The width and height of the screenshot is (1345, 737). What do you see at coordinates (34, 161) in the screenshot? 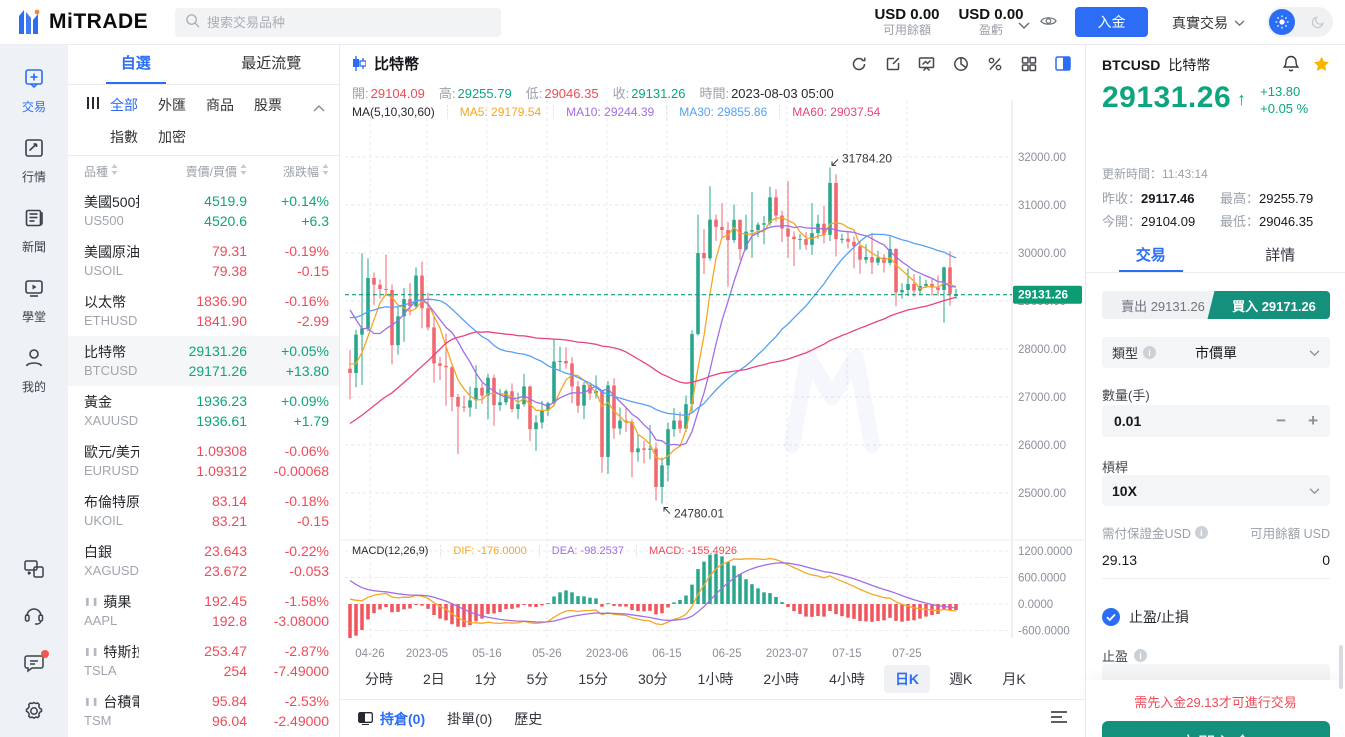
I see `sidebar-item-markets: 行情` at bounding box center [34, 161].